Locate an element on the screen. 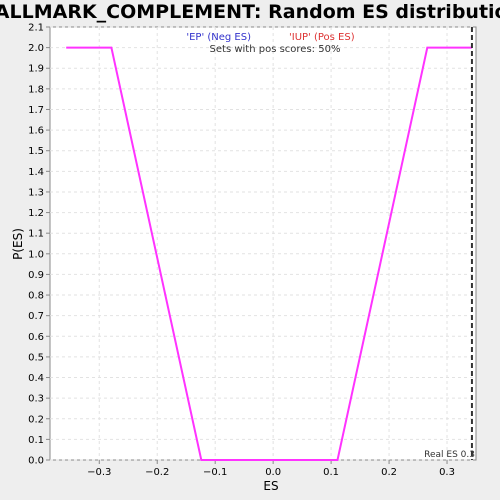  y-tick-label: 1.4 is located at coordinates (36, 172).